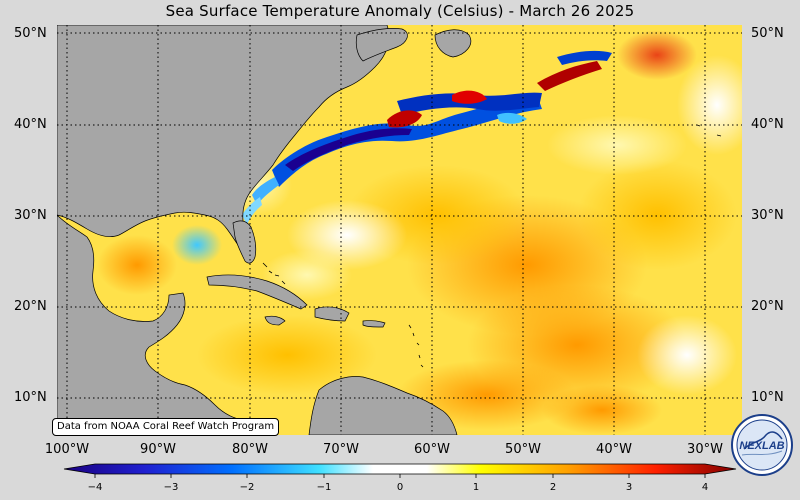 The width and height of the screenshot is (800, 500). I want to click on lat-label-right-10n: 10°N, so click(767, 397).